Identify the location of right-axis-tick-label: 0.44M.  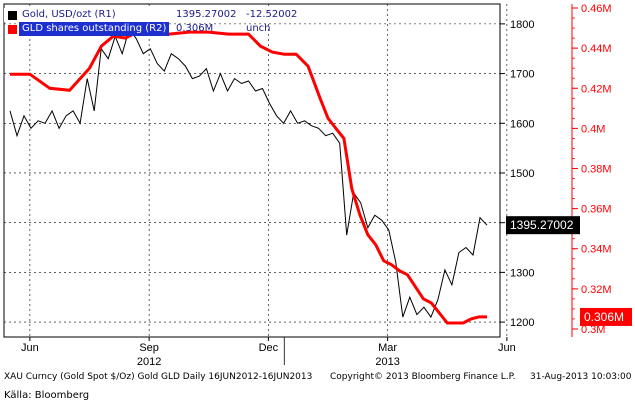
(596, 49).